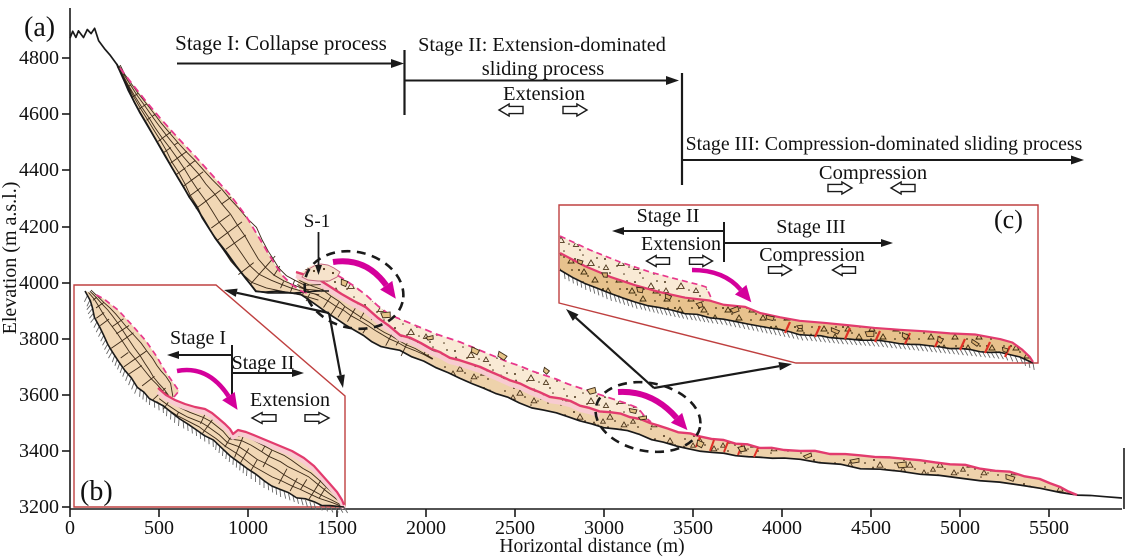  What do you see at coordinates (1049, 528) in the screenshot?
I see `svg-text: 5500` at bounding box center [1049, 528].